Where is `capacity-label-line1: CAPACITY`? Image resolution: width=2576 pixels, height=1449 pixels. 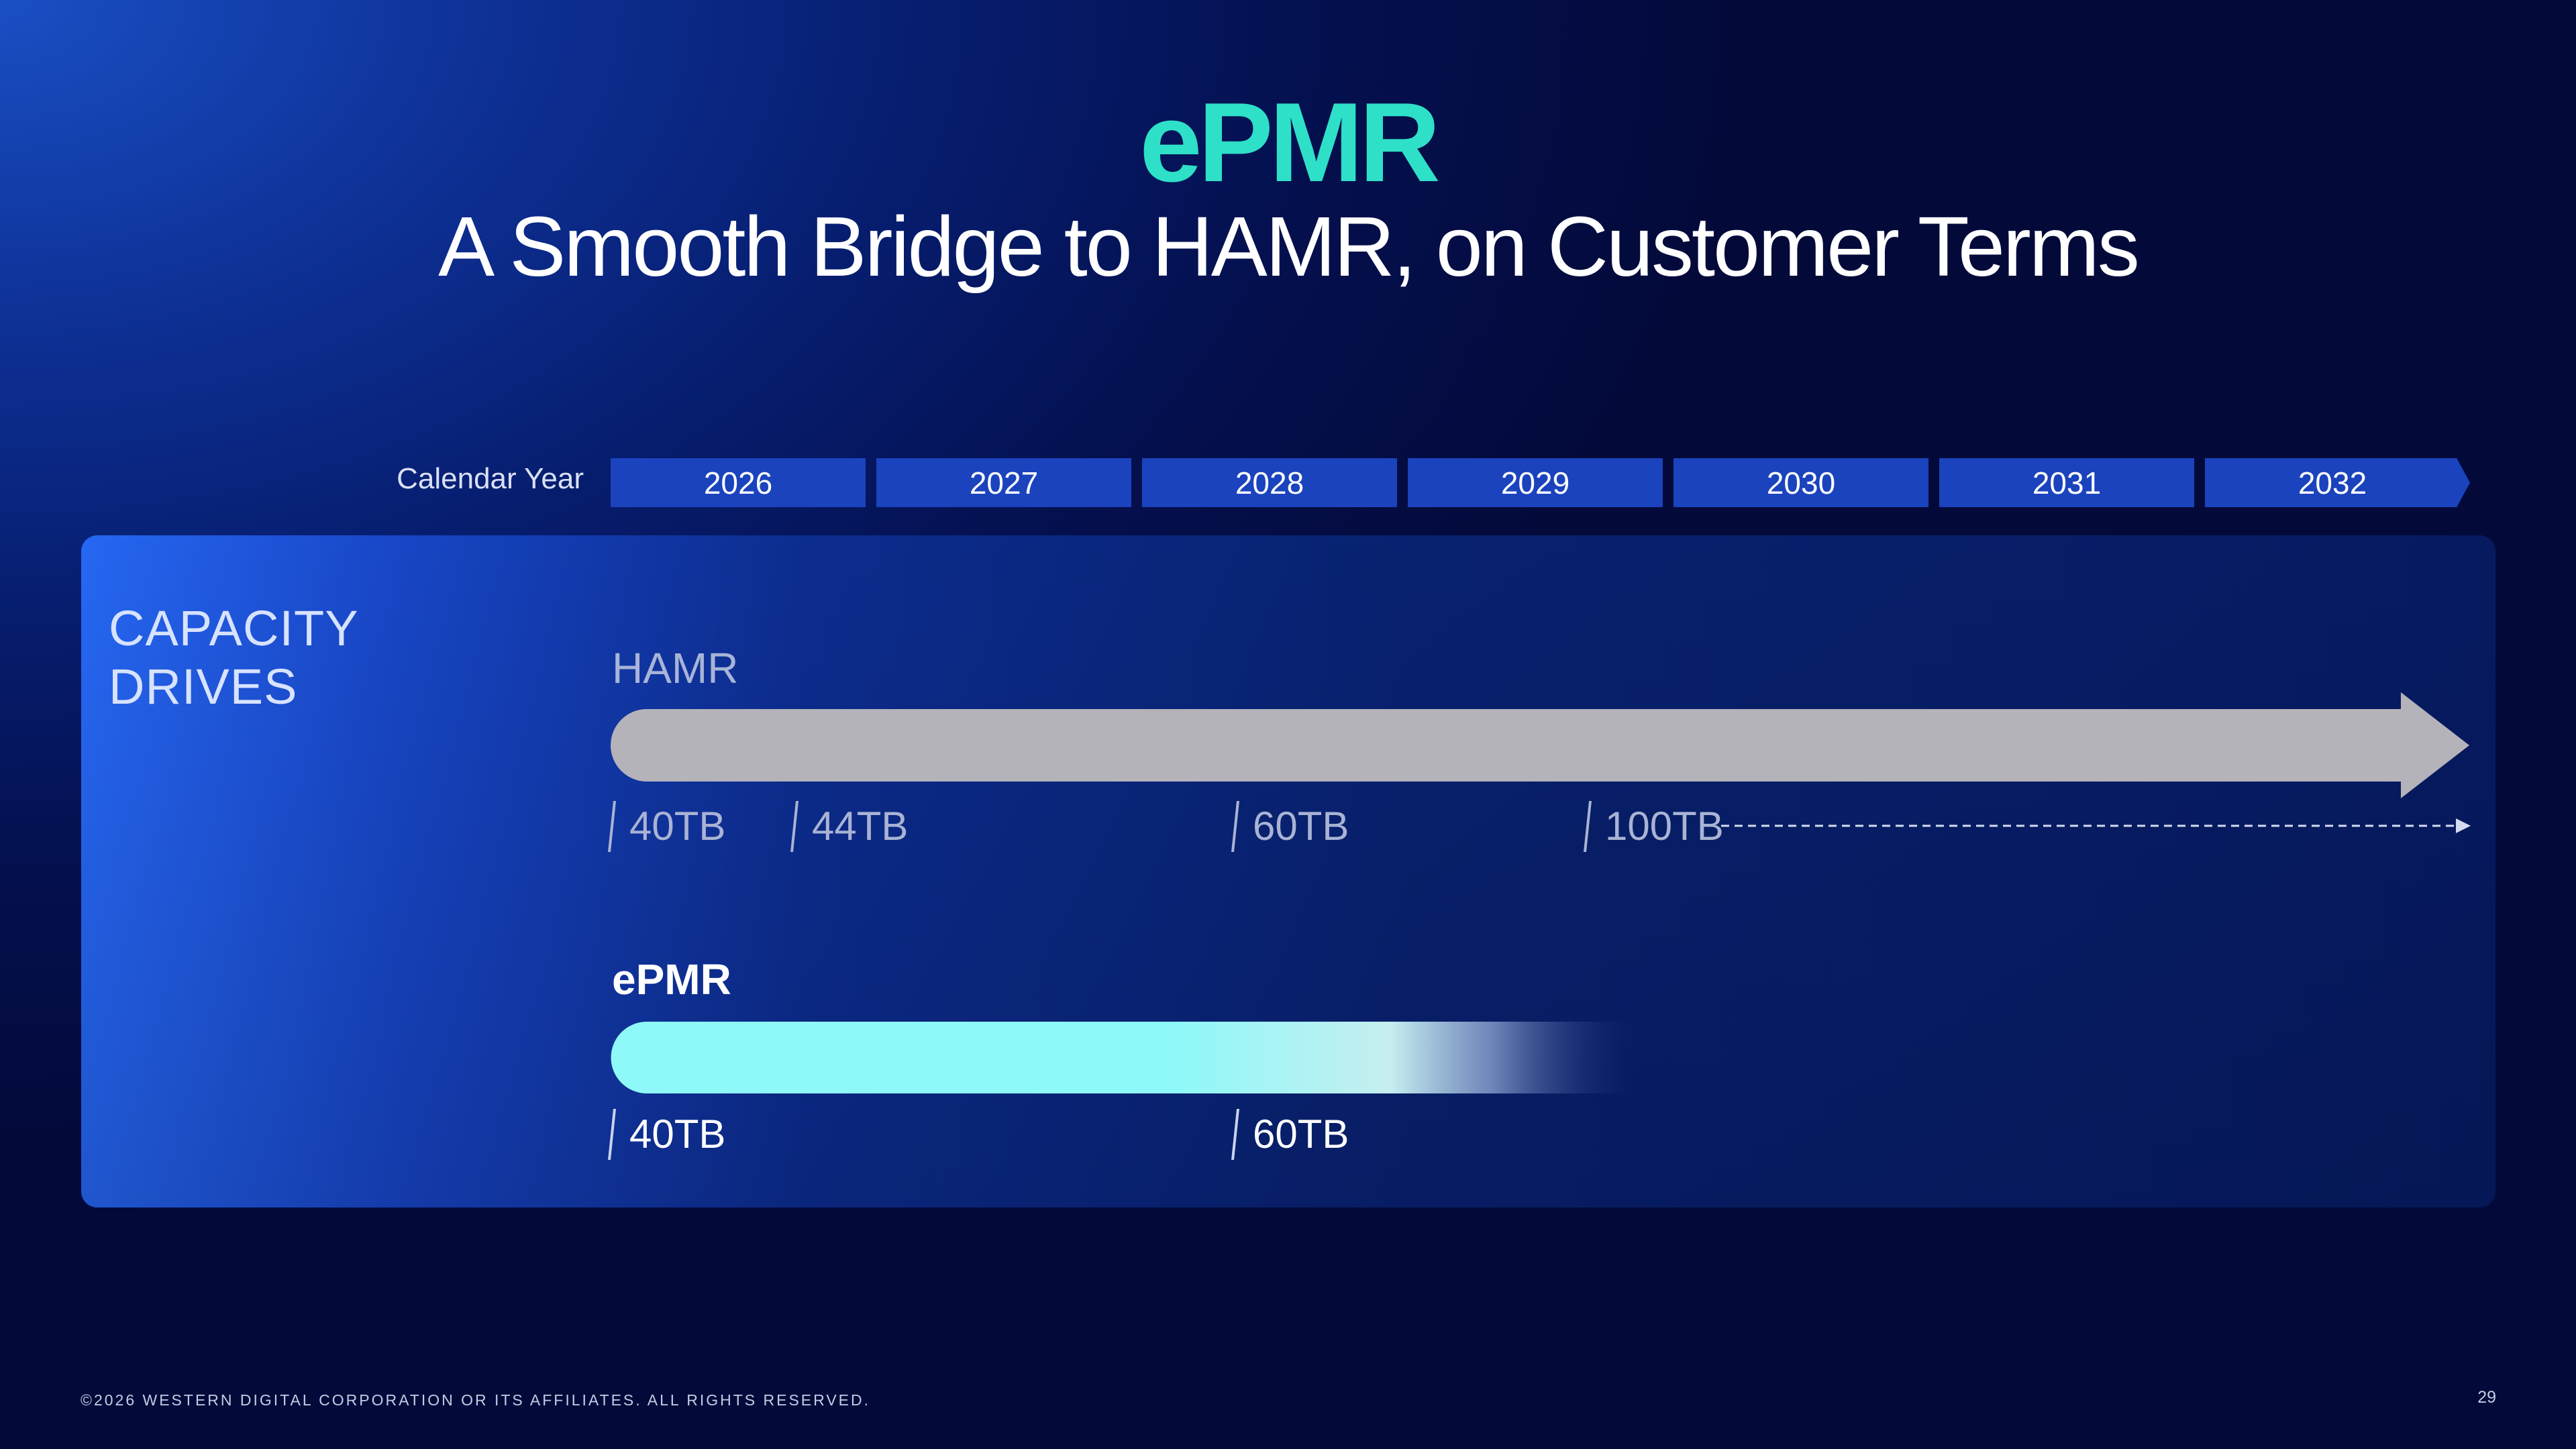
capacity-label-line1: CAPACITY is located at coordinates (234, 628).